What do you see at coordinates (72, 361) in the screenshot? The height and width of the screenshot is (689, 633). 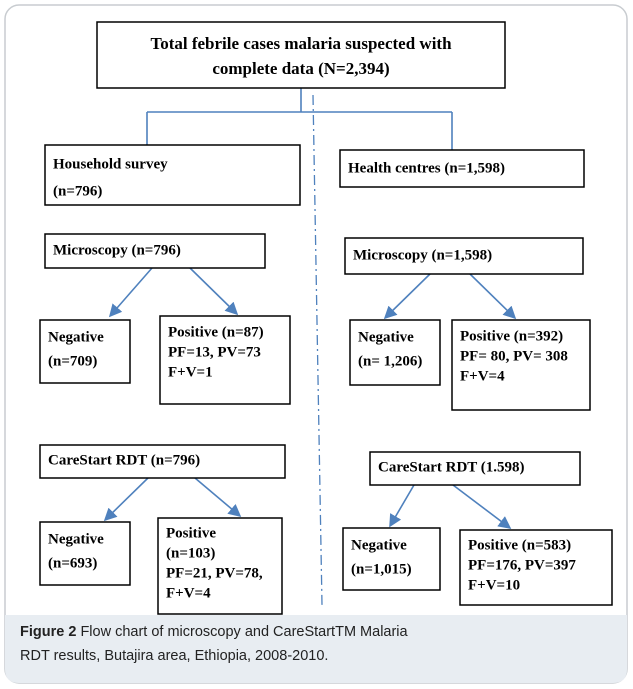 I see `node-label: (n=709)` at bounding box center [72, 361].